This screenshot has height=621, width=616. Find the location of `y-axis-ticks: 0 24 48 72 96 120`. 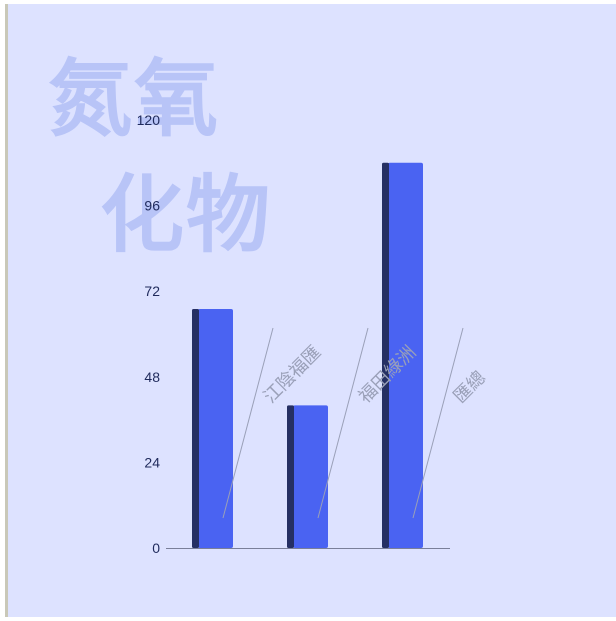

y-axis-ticks: 0 24 48 72 96 120 is located at coordinates (149, 334).